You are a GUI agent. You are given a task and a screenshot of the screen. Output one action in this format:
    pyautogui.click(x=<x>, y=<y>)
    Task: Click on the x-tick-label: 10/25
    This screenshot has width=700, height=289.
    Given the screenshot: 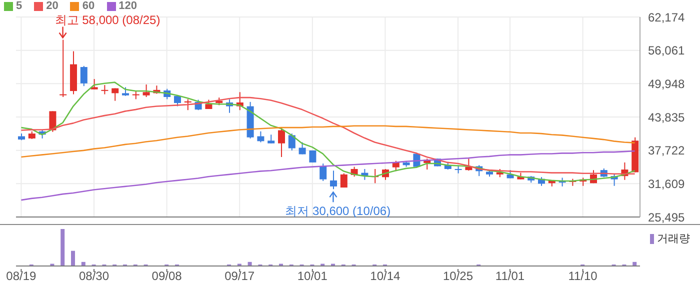 What is the action you would take?
    pyautogui.click(x=458, y=276)
    